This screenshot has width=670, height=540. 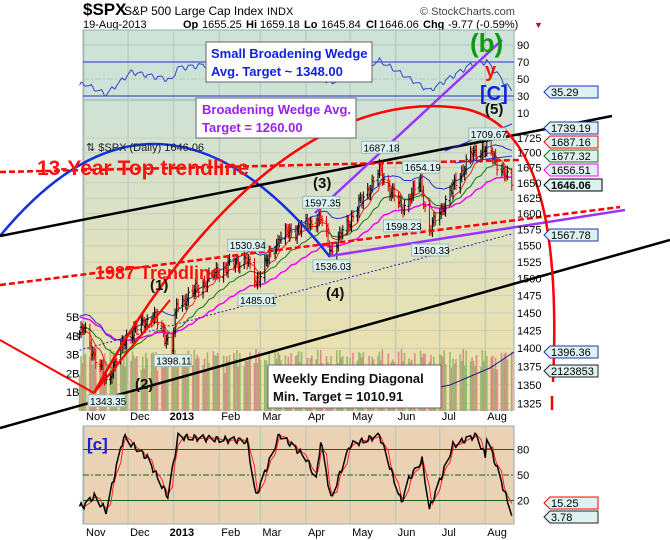 What do you see at coordinates (115, 25) in the screenshot?
I see `date: 19-Aug-2013` at bounding box center [115, 25].